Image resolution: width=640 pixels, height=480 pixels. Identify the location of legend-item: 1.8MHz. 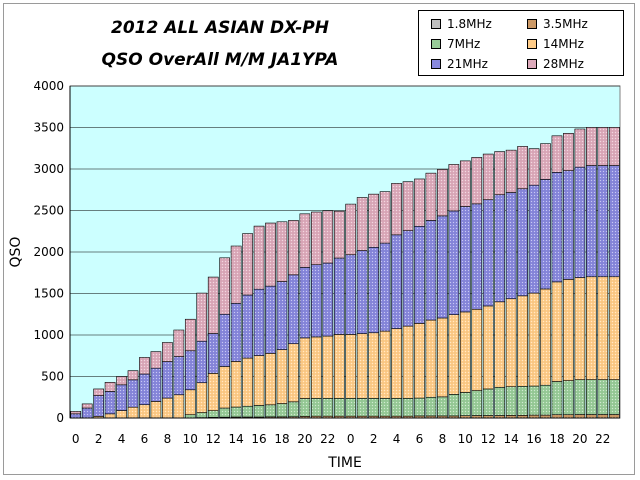
(461, 24).